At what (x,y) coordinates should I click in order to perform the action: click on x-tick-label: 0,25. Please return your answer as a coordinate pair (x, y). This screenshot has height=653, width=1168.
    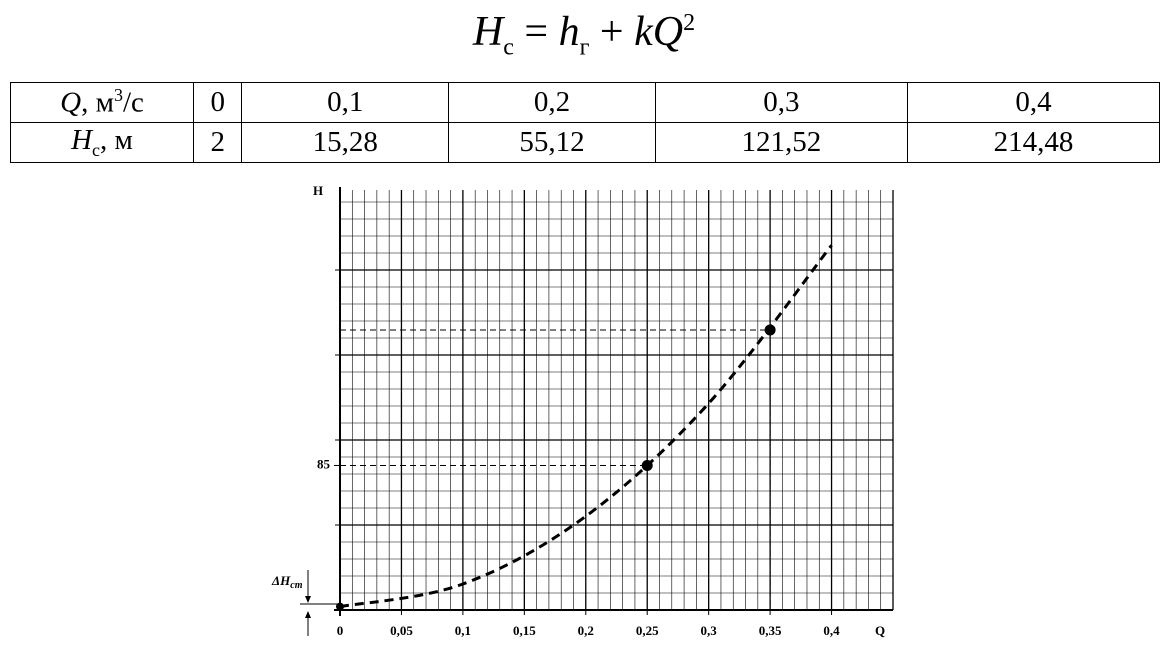
    Looking at the image, I should click on (647, 630).